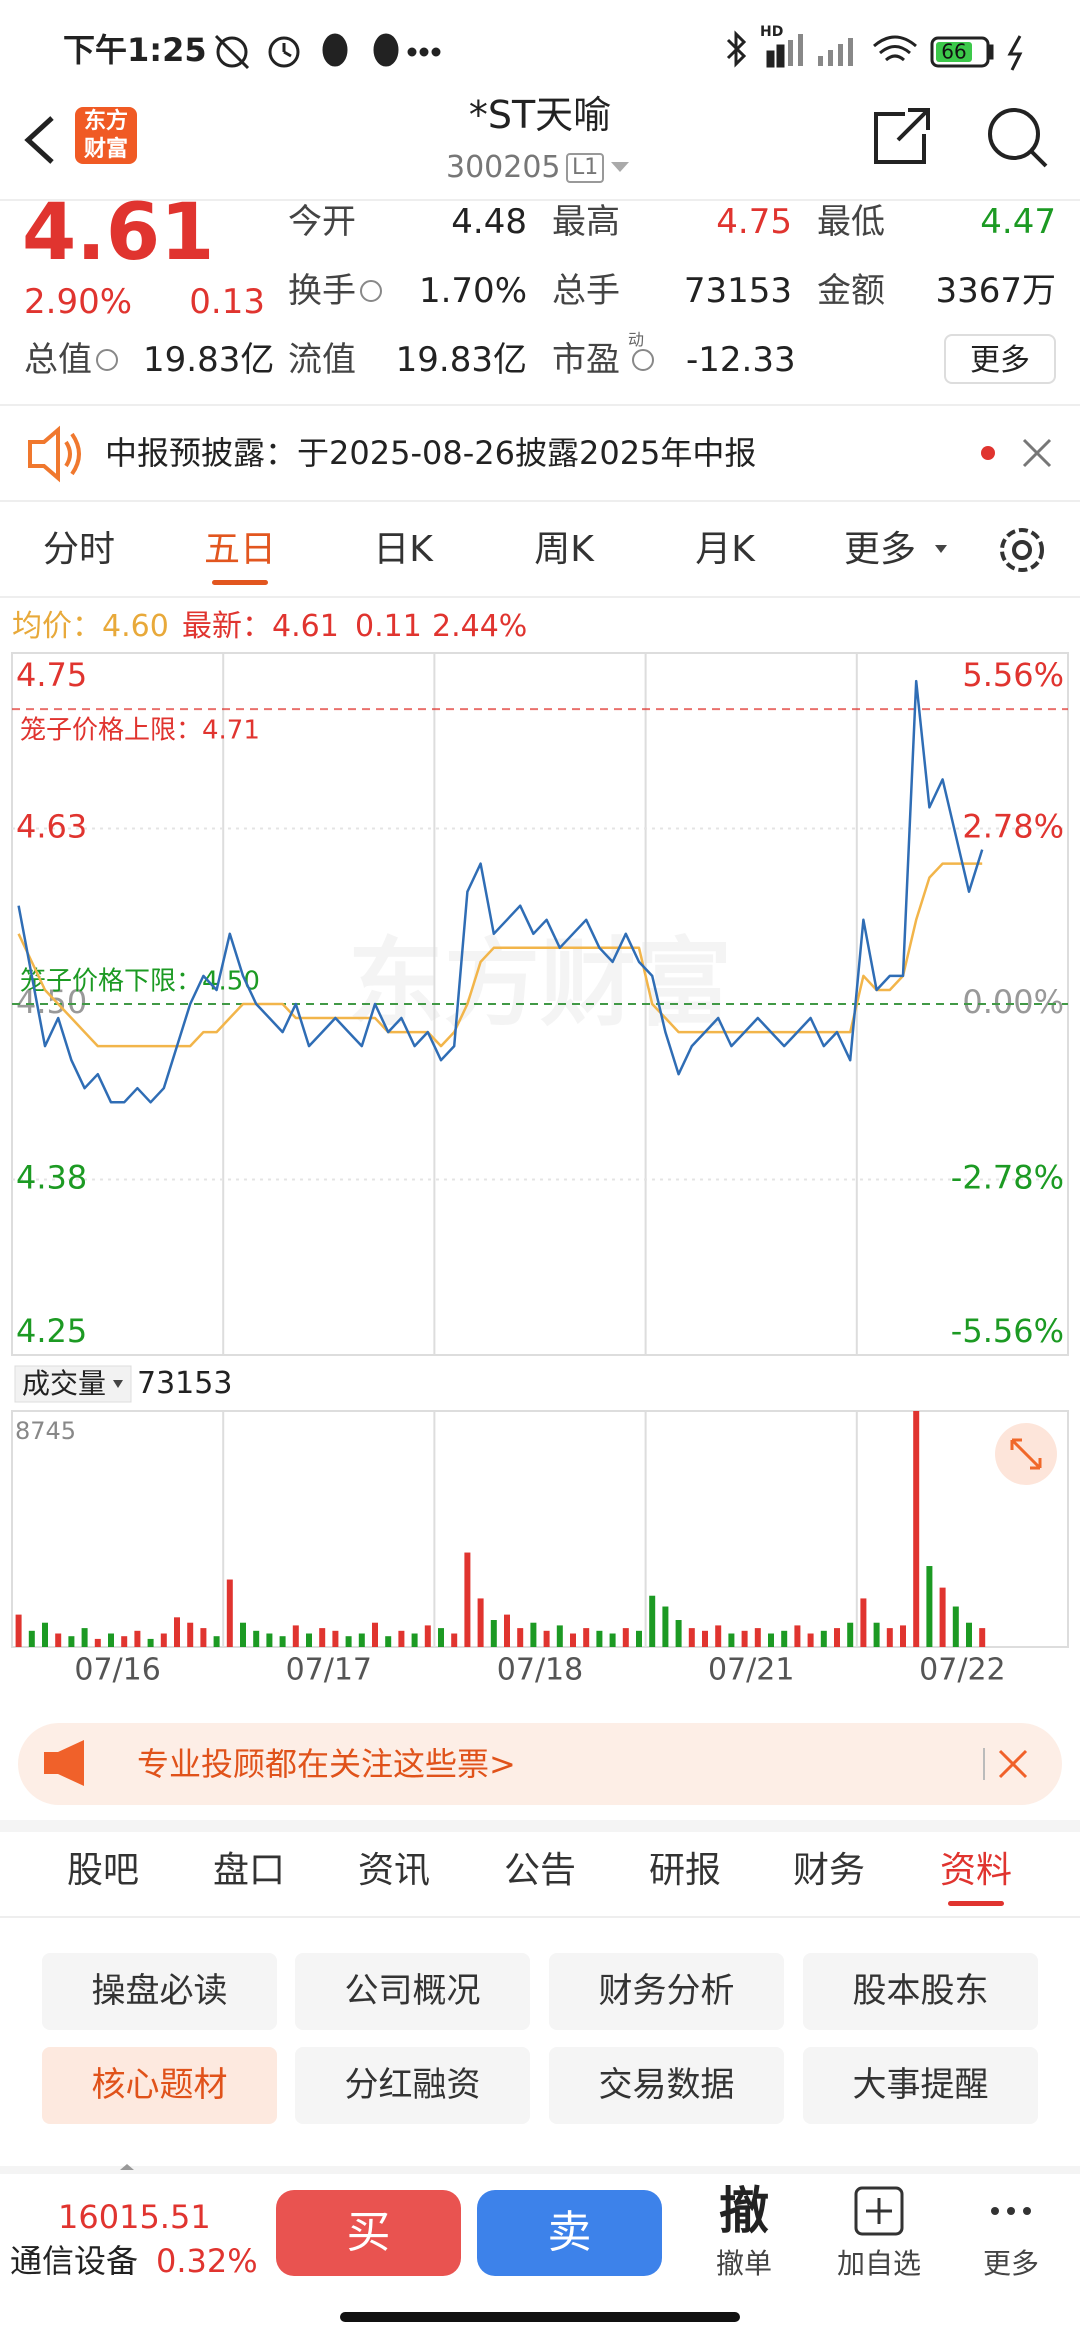  What do you see at coordinates (920, 1991) in the screenshot?
I see `shortcut-button: 股本股东` at bounding box center [920, 1991].